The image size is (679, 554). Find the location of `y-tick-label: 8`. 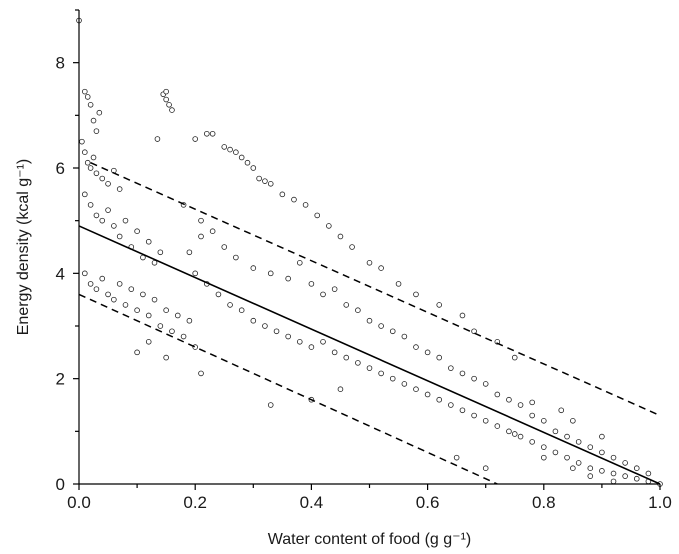

y-tick-label: 8 is located at coordinates (60, 63).